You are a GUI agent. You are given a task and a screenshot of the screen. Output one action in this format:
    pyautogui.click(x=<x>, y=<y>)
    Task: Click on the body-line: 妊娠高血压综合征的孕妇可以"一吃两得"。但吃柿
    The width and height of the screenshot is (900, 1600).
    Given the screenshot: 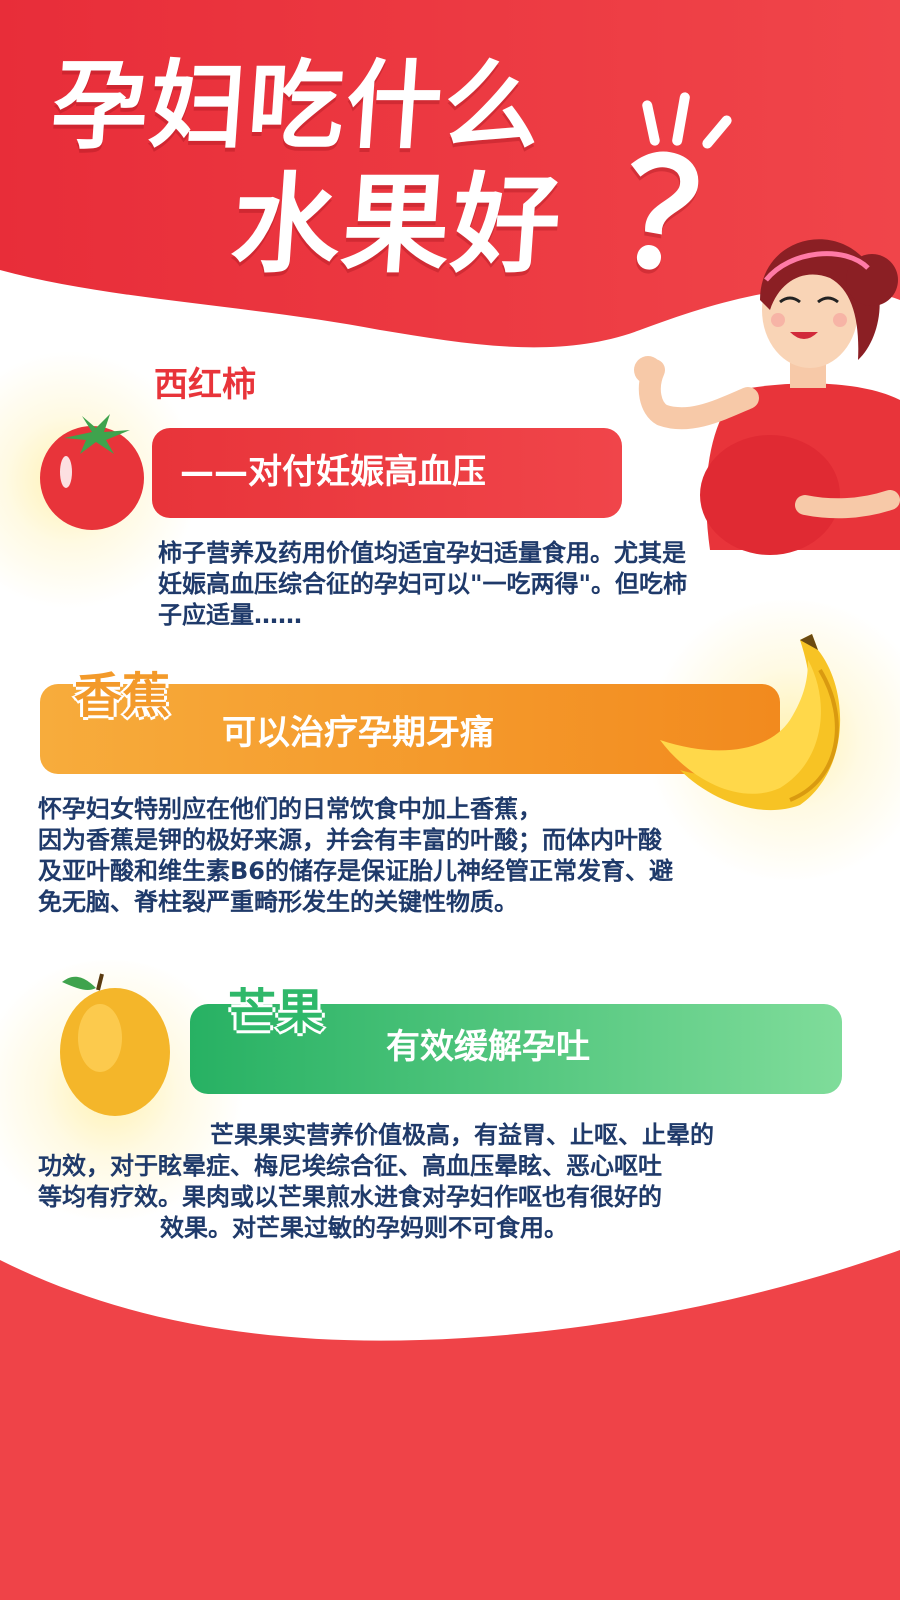 What is the action you would take?
    pyautogui.click(x=423, y=584)
    